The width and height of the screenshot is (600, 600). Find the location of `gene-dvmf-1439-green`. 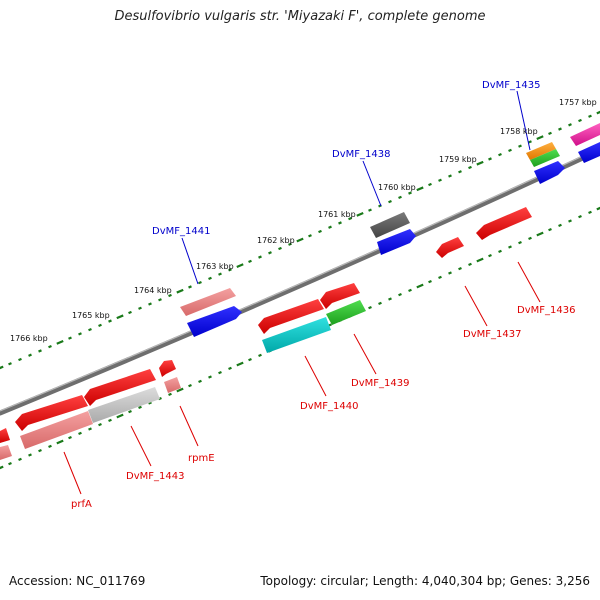

gene-dvmf-1439-green is located at coordinates (346, 312).